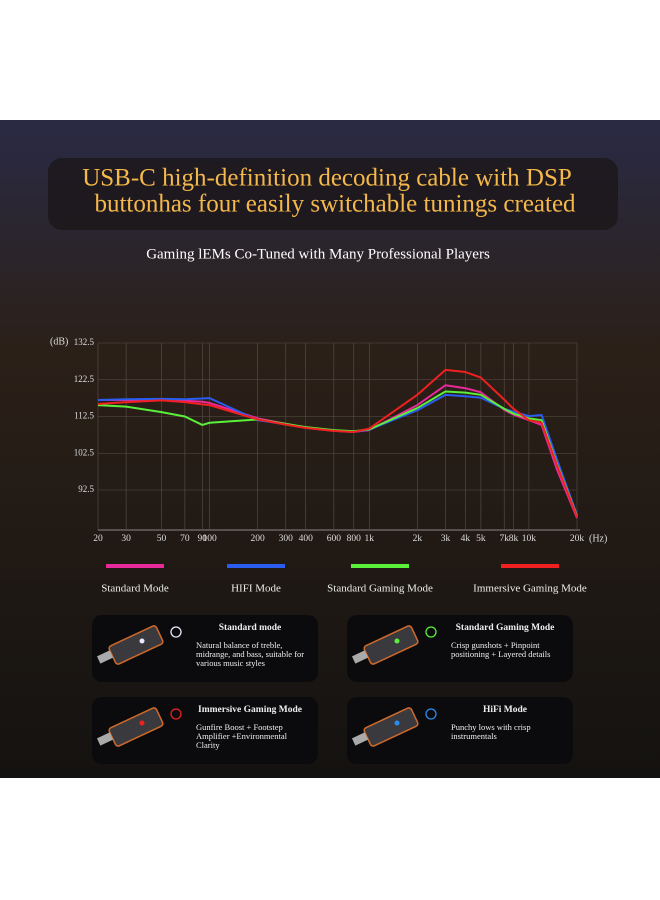  What do you see at coordinates (491, 731) in the screenshot?
I see `mode-description: Punchy lows with crisp instrumentals` at bounding box center [491, 731].